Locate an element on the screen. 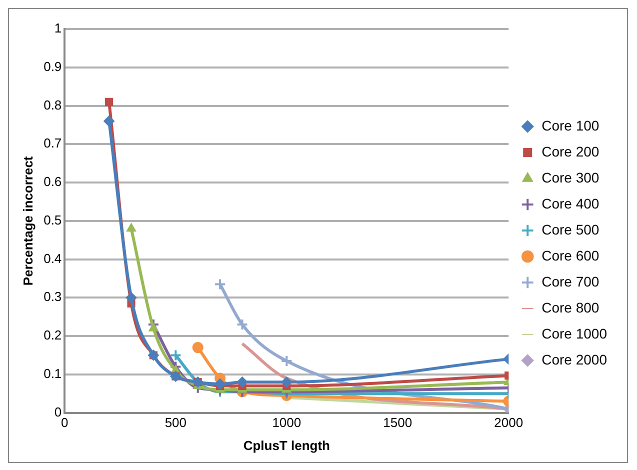 The image size is (637, 470). y-tick-label: 0 is located at coordinates (58, 412).